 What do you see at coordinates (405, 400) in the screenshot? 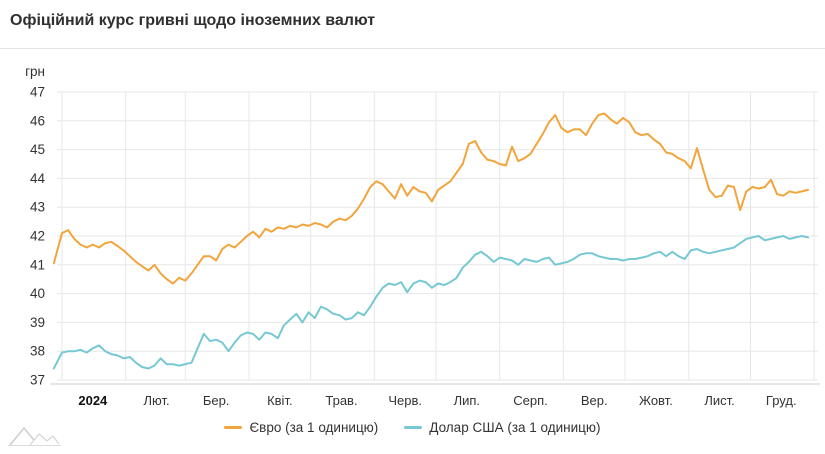
I see `x-tick-label: Черв.` at bounding box center [405, 400].